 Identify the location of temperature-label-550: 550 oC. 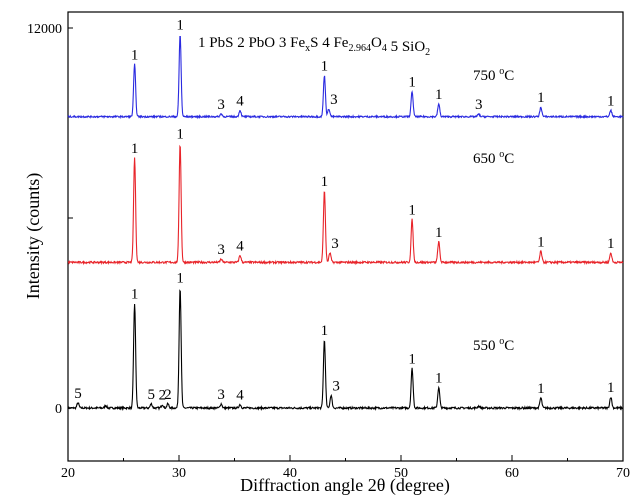
(493, 345).